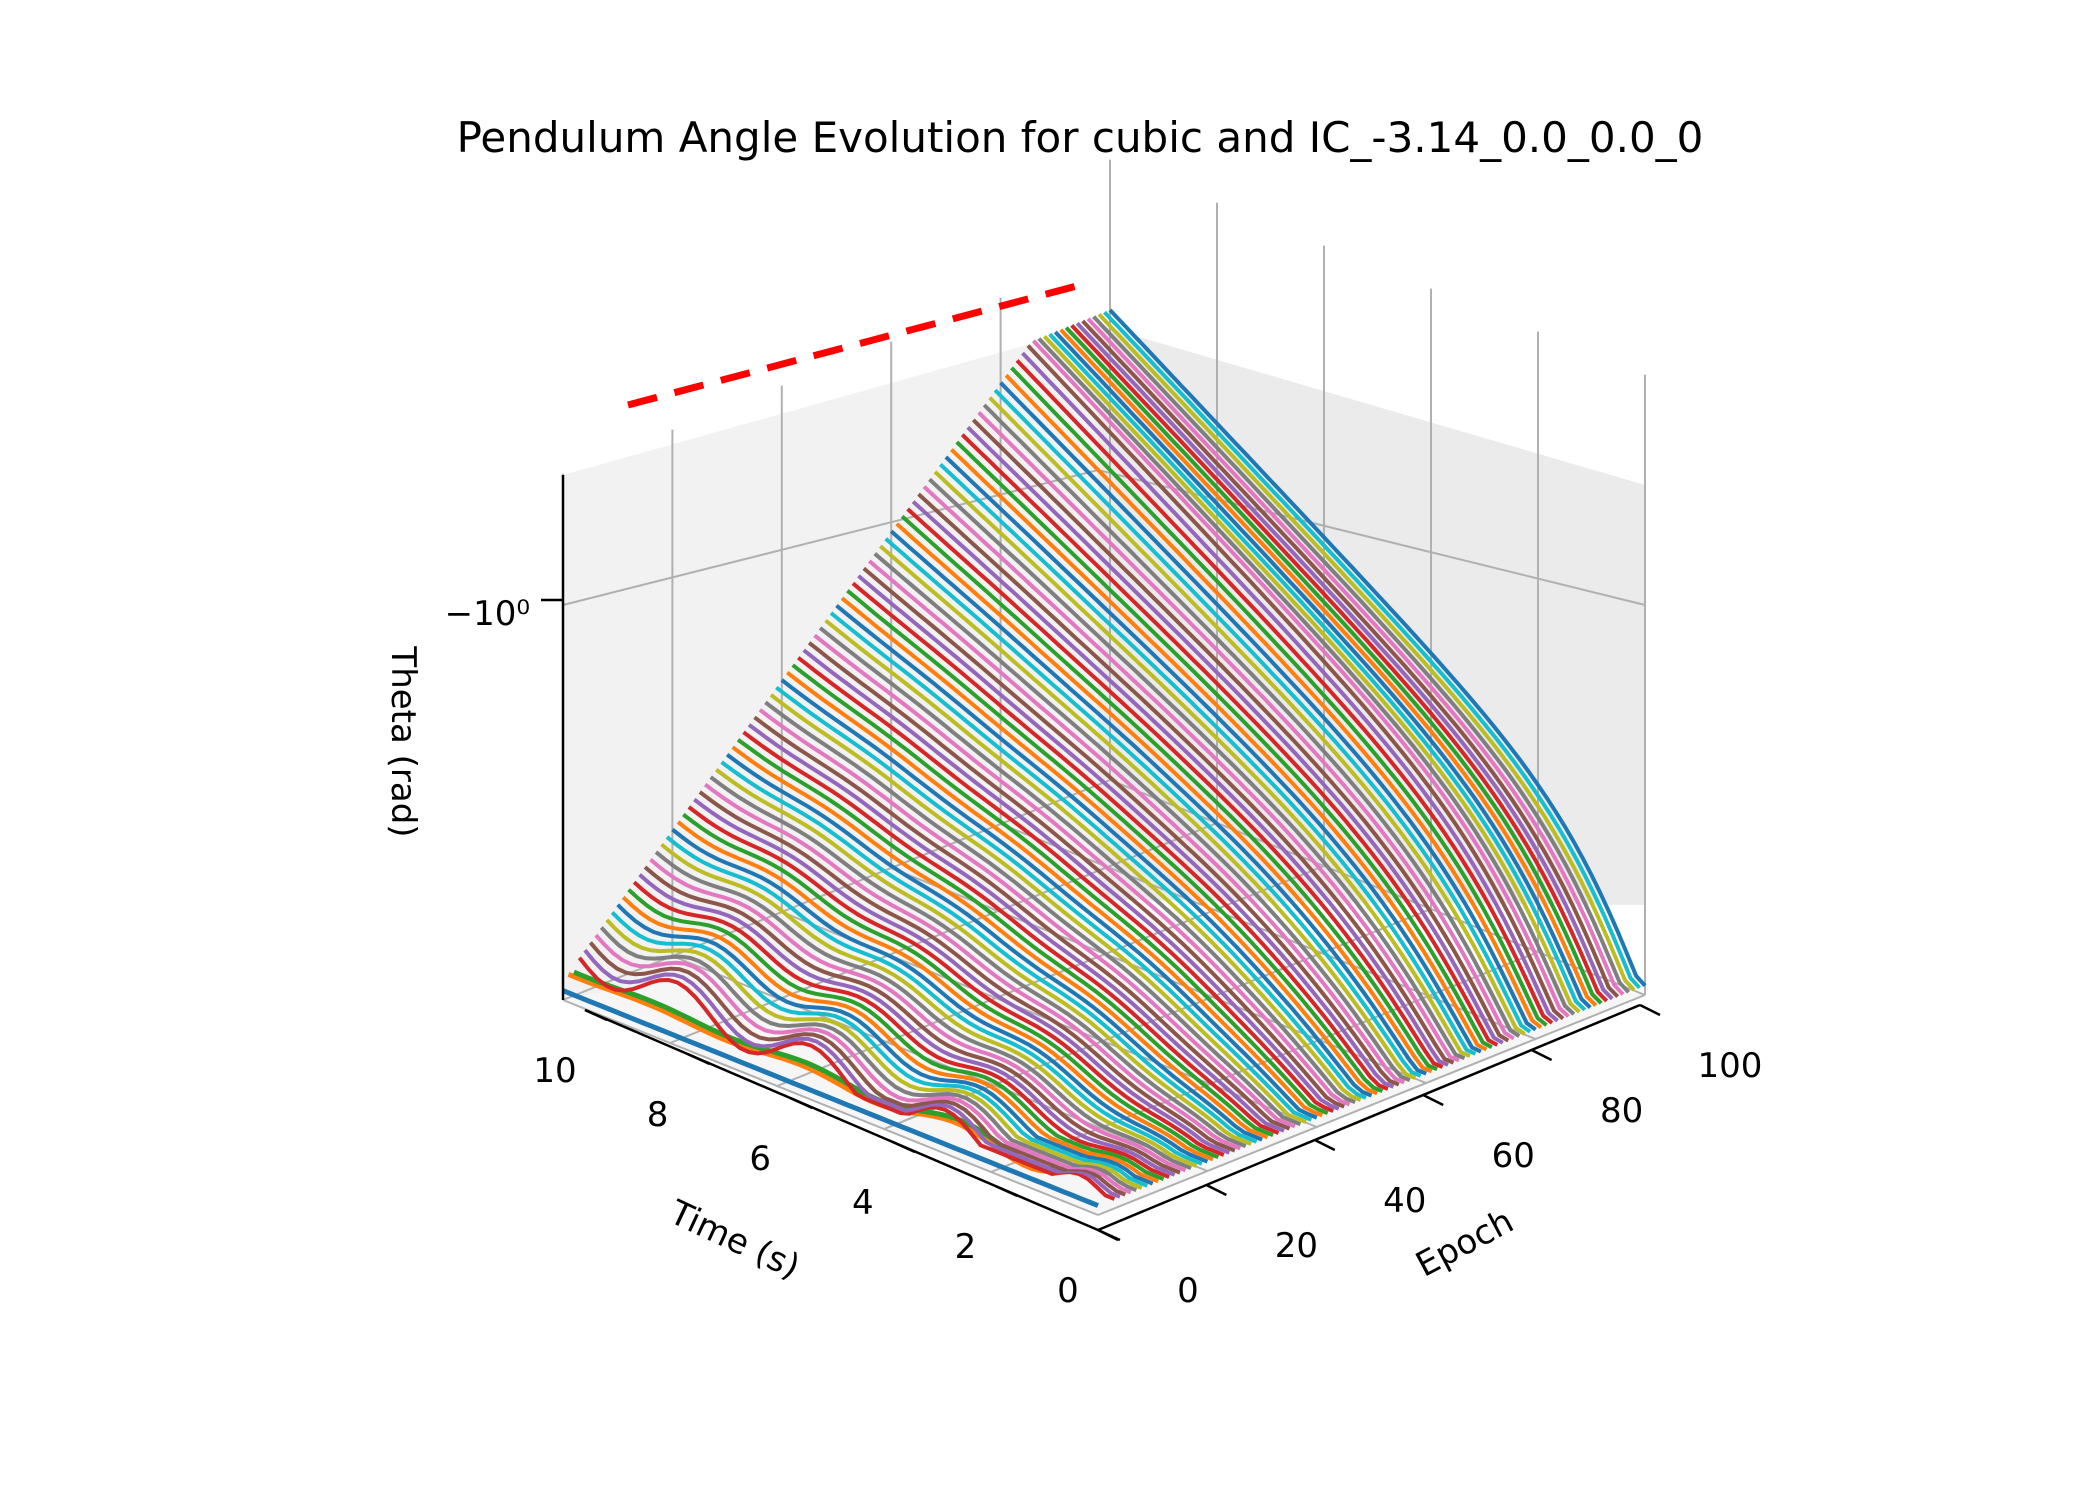  What do you see at coordinates (863, 1203) in the screenshot?
I see `x-tick-label: 4` at bounding box center [863, 1203].